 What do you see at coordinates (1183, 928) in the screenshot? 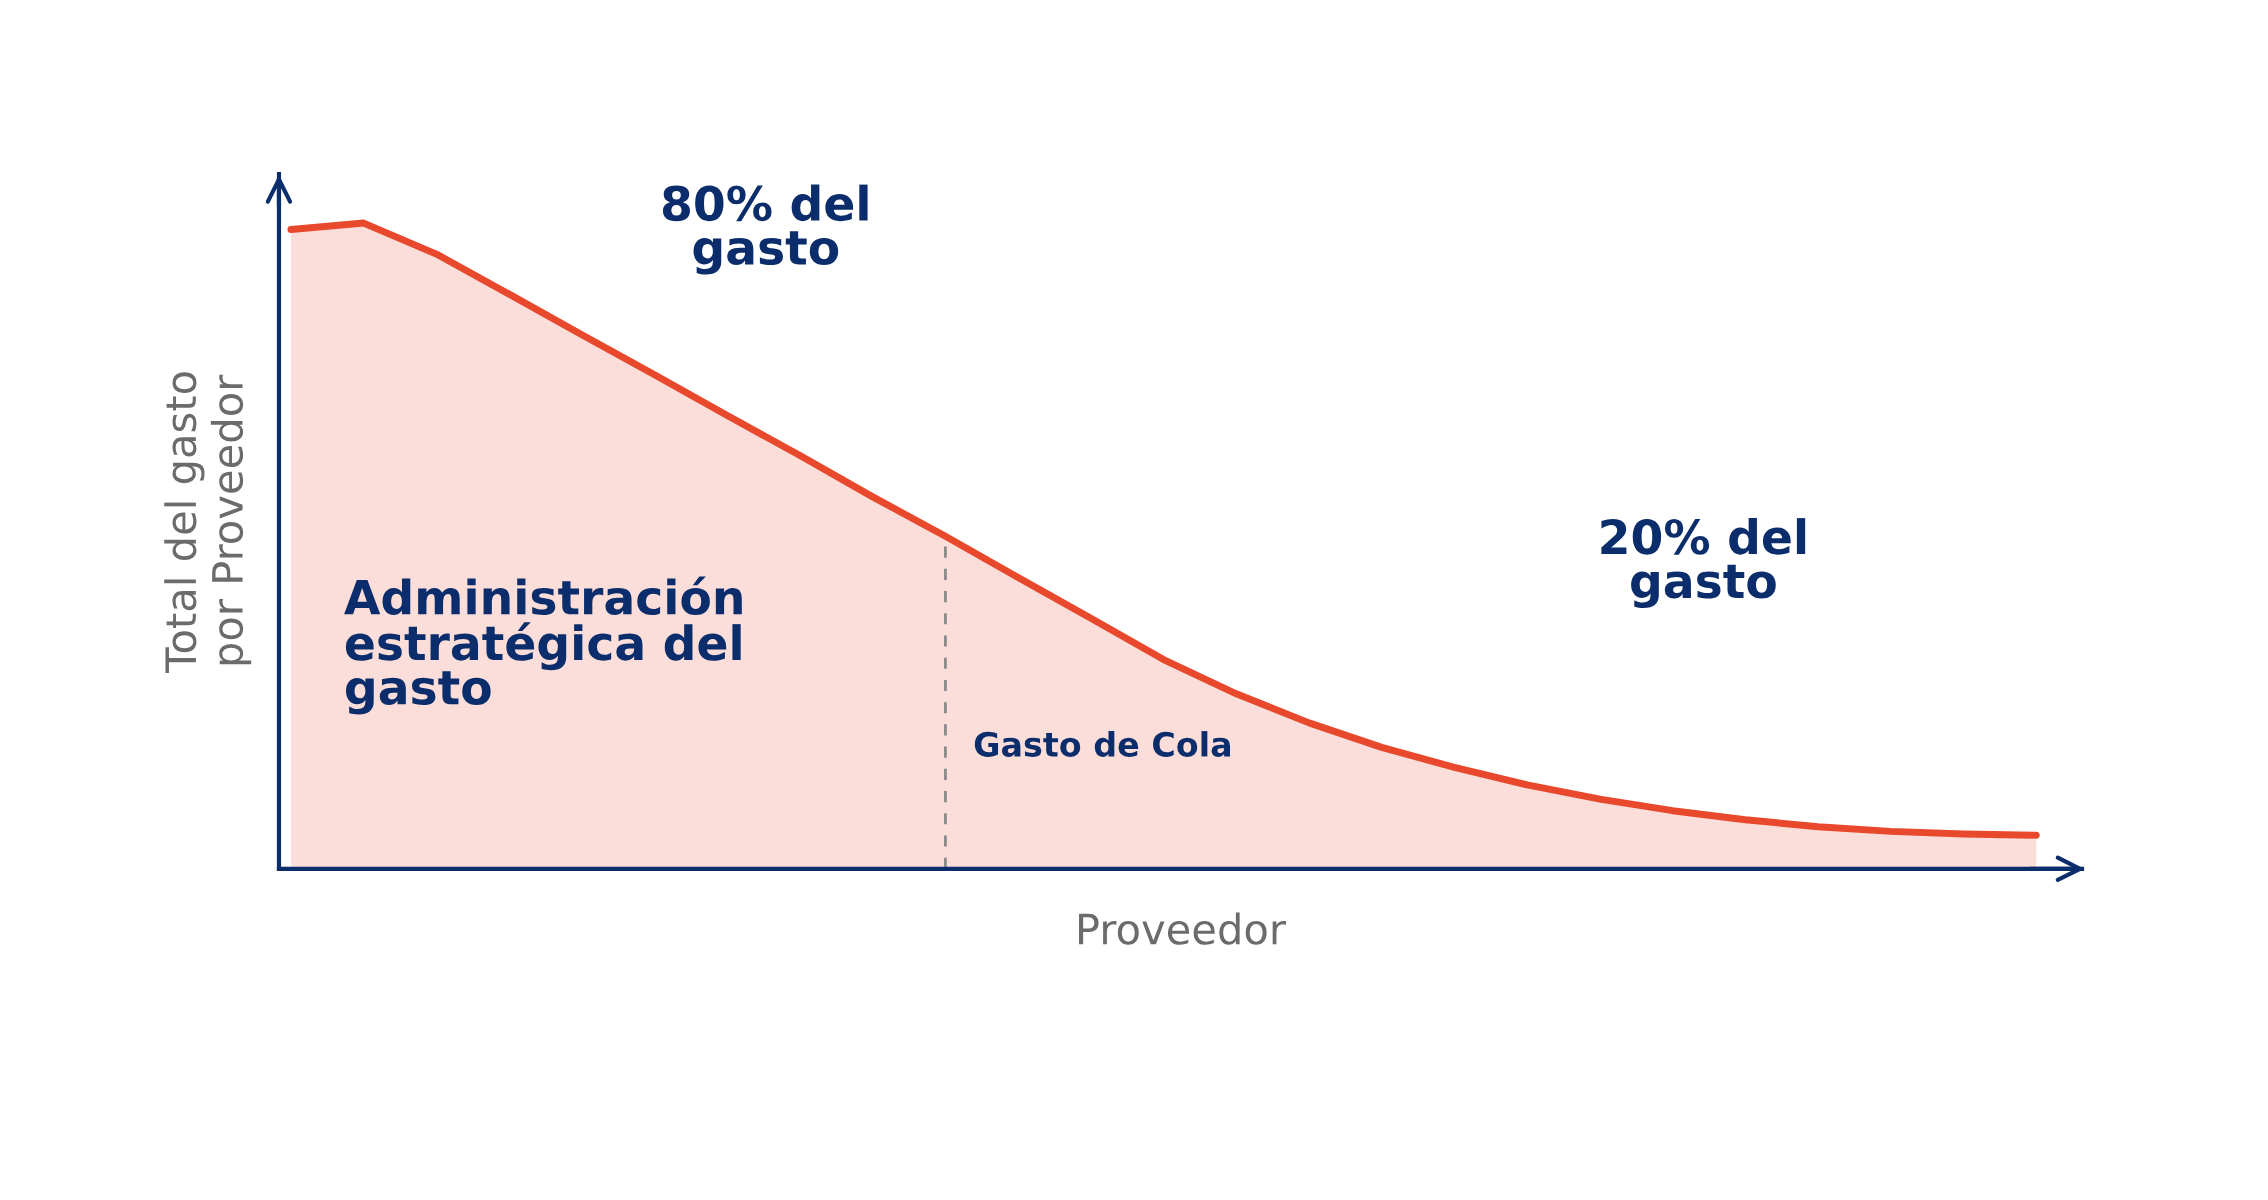
I see `x-axis-title: Proveedor` at bounding box center [1183, 928].